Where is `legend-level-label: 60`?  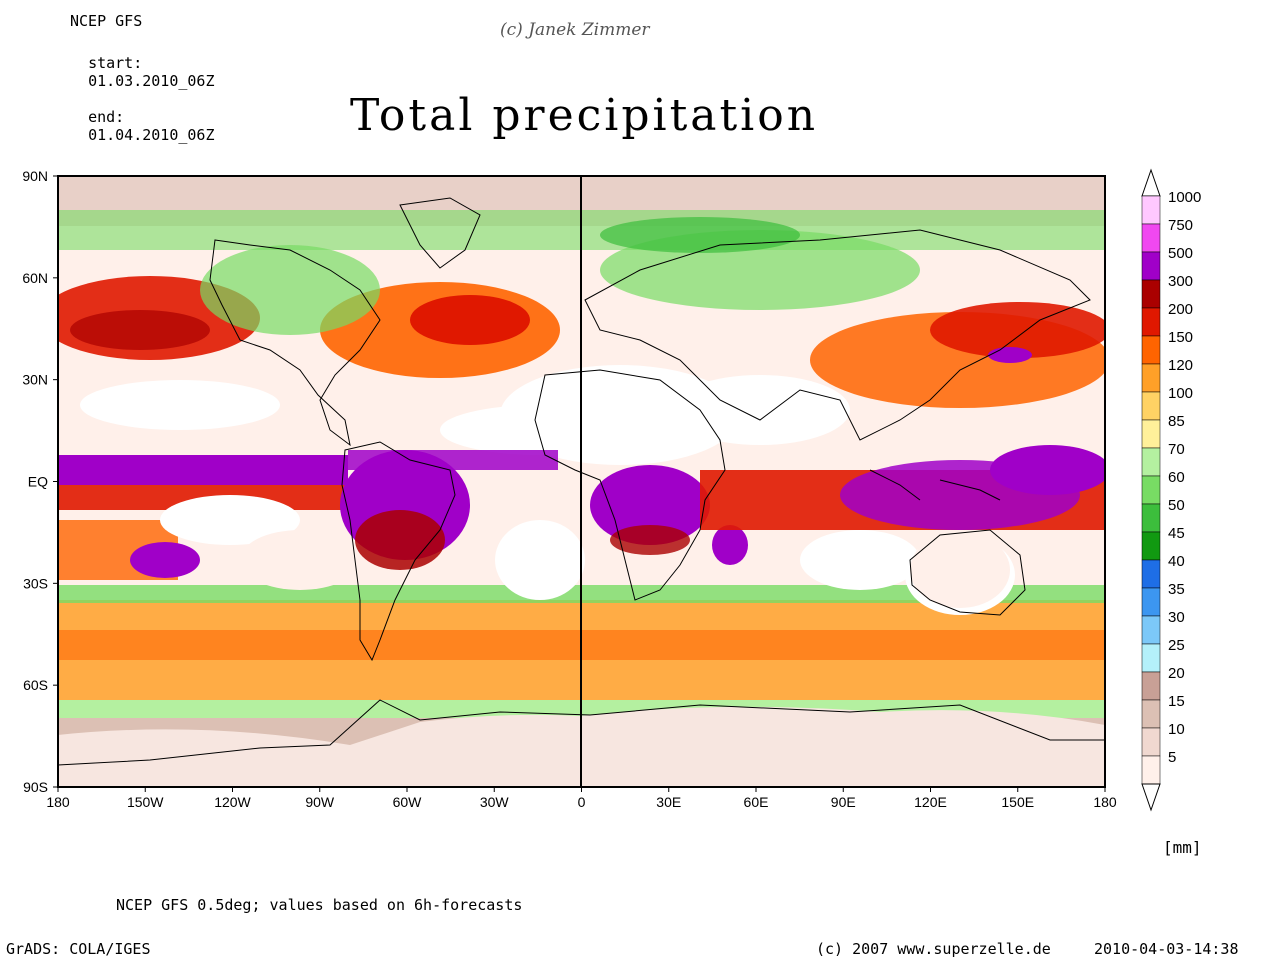
legend-level-label: 60 is located at coordinates (1176, 477).